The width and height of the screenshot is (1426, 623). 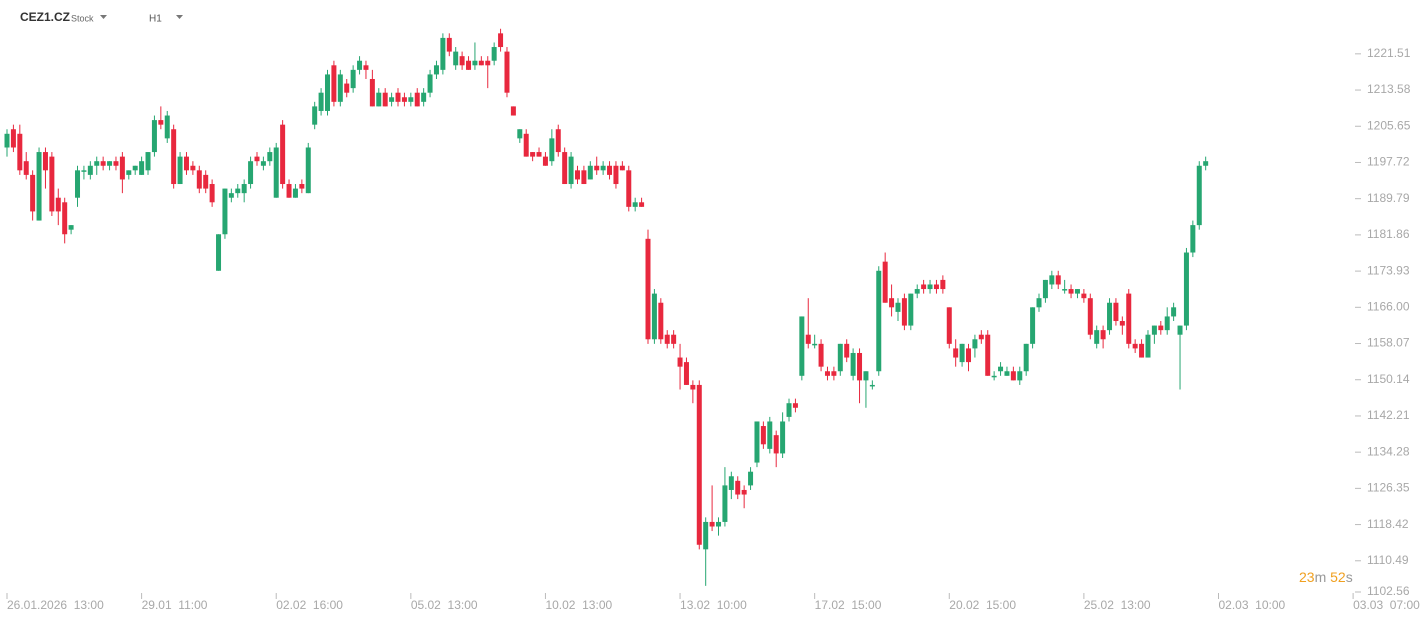 What do you see at coordinates (444, 605) in the screenshot?
I see `x-tick-label: 05.02 13:00` at bounding box center [444, 605].